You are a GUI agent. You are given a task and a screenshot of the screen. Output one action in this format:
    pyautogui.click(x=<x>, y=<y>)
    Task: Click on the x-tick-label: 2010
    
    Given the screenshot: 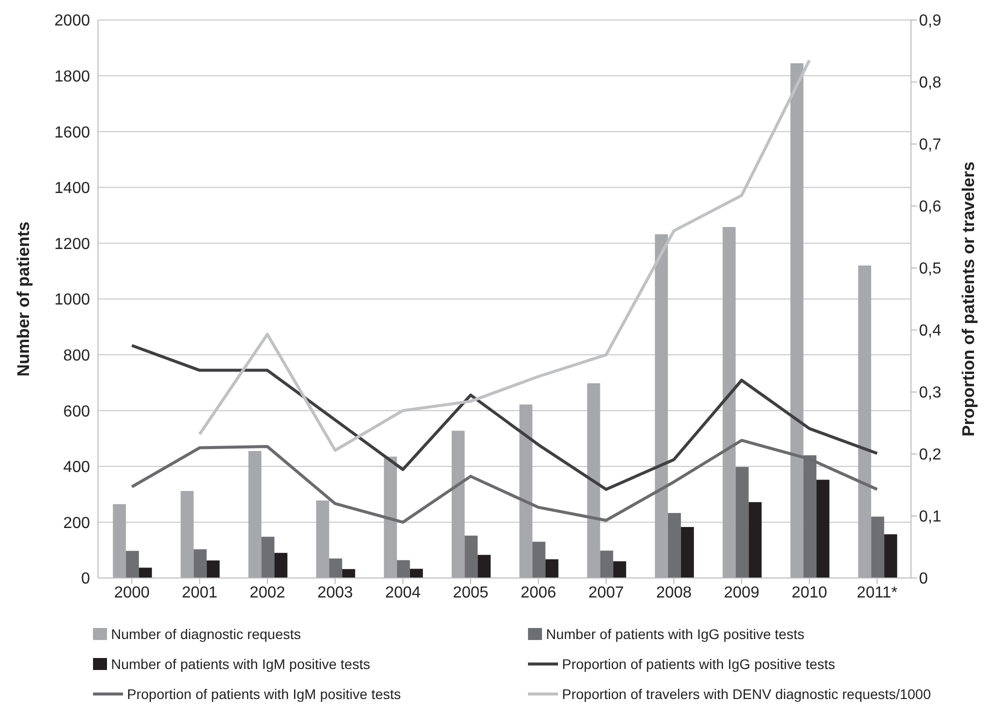 What is the action you would take?
    pyautogui.click(x=810, y=593)
    